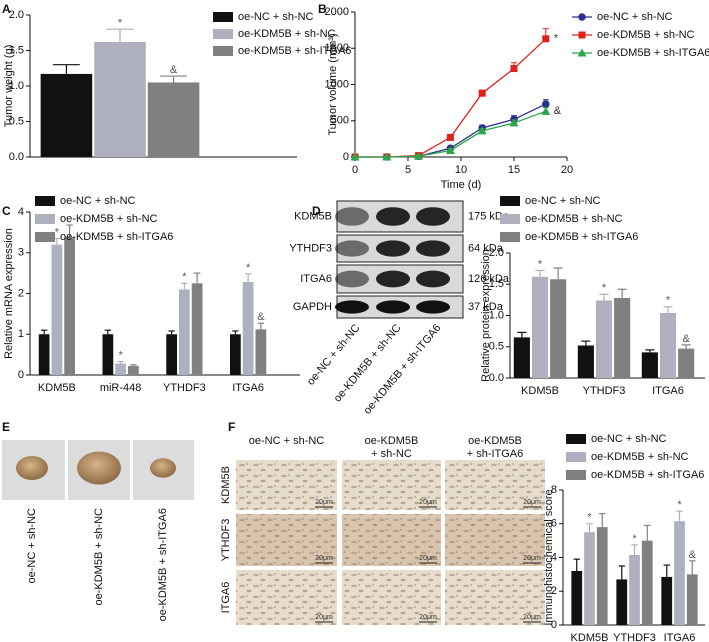  I want to click on y-axis-label: Tumor weight (g), so click(9, 86).